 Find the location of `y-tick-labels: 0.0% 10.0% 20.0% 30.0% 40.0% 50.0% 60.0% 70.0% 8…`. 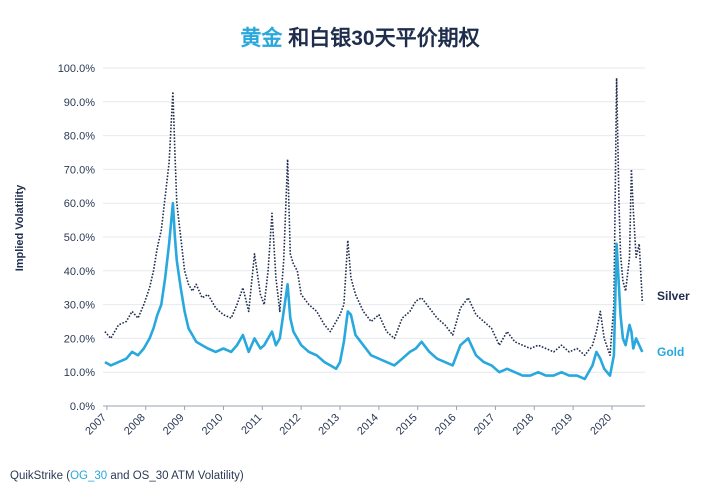

y-tick-labels: 0.0% 10.0% 20.0% 30.0% 40.0% 50.0% 60.0% 70.0% 8… is located at coordinates (77, 238).